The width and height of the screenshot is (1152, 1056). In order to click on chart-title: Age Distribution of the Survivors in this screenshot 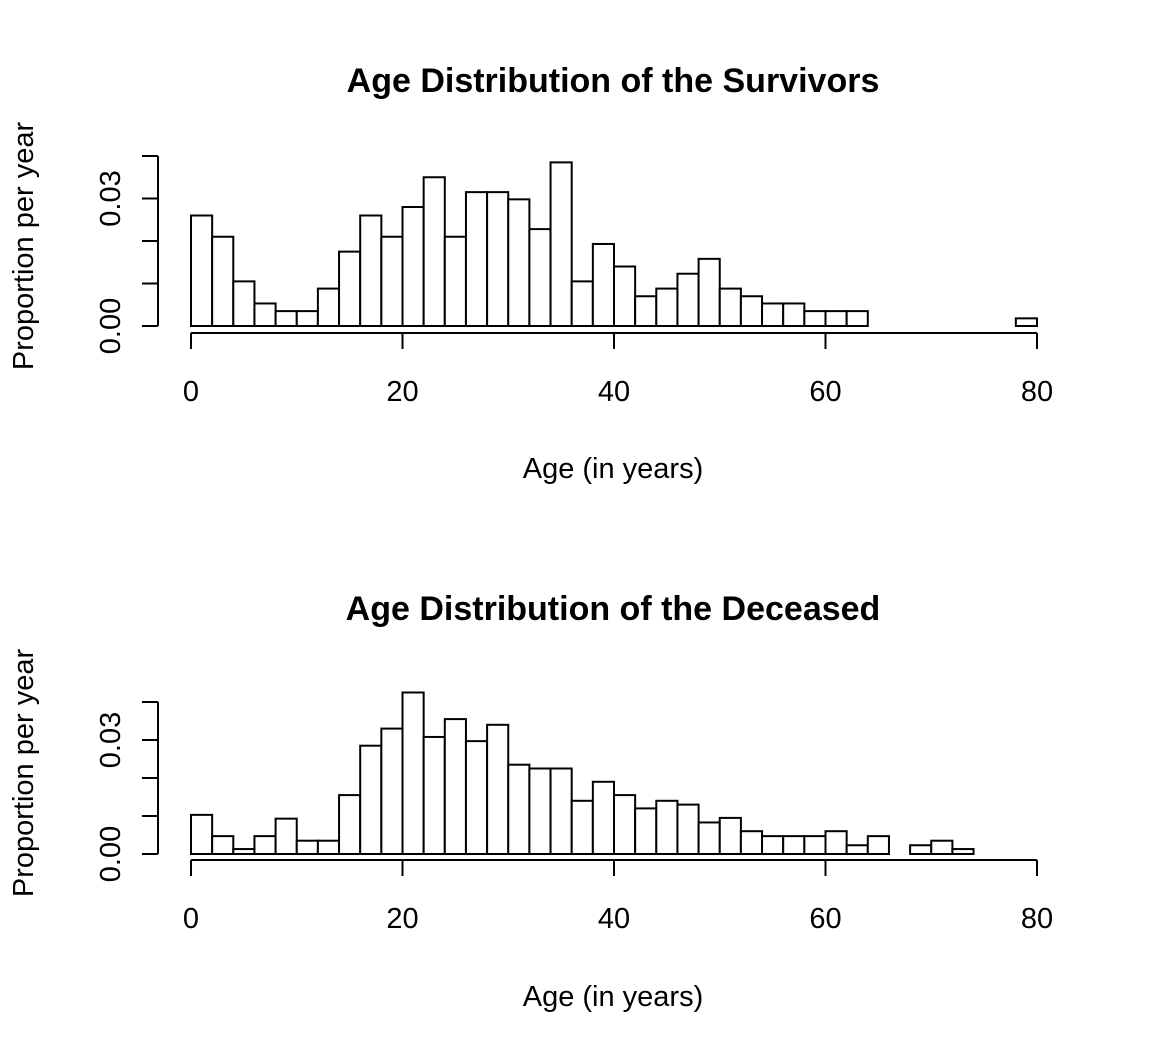, I will do `click(613, 81)`.